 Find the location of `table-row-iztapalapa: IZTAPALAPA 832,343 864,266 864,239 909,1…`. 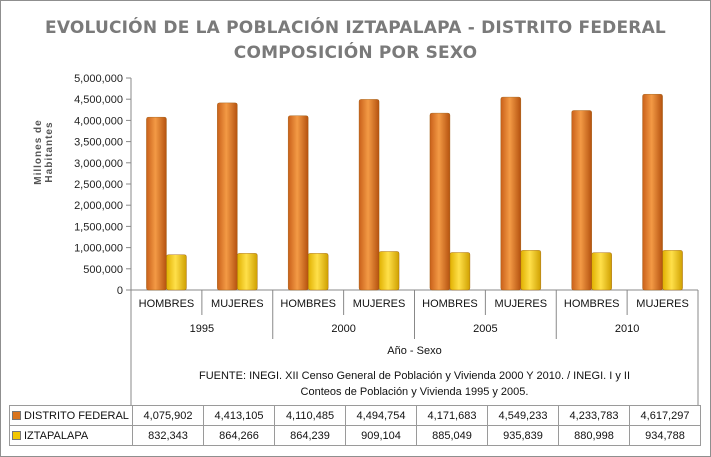

table-row-iztapalapa: IZTAPALAPA 832,343 864,266 864,239 909,1… is located at coordinates (355, 435).